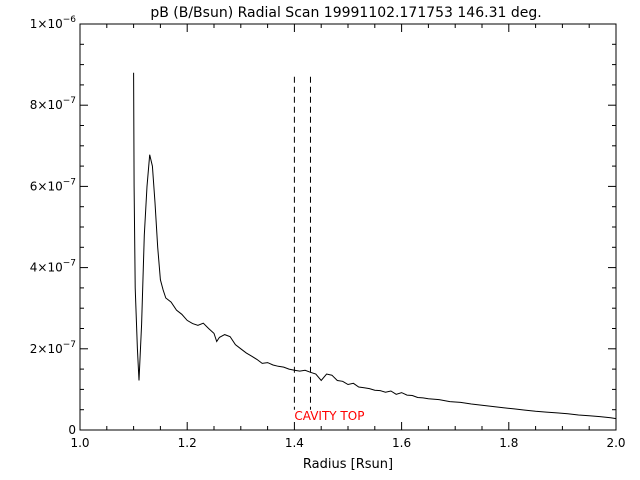  What do you see at coordinates (508, 443) in the screenshot?
I see `x-tick-label: 1.8` at bounding box center [508, 443].